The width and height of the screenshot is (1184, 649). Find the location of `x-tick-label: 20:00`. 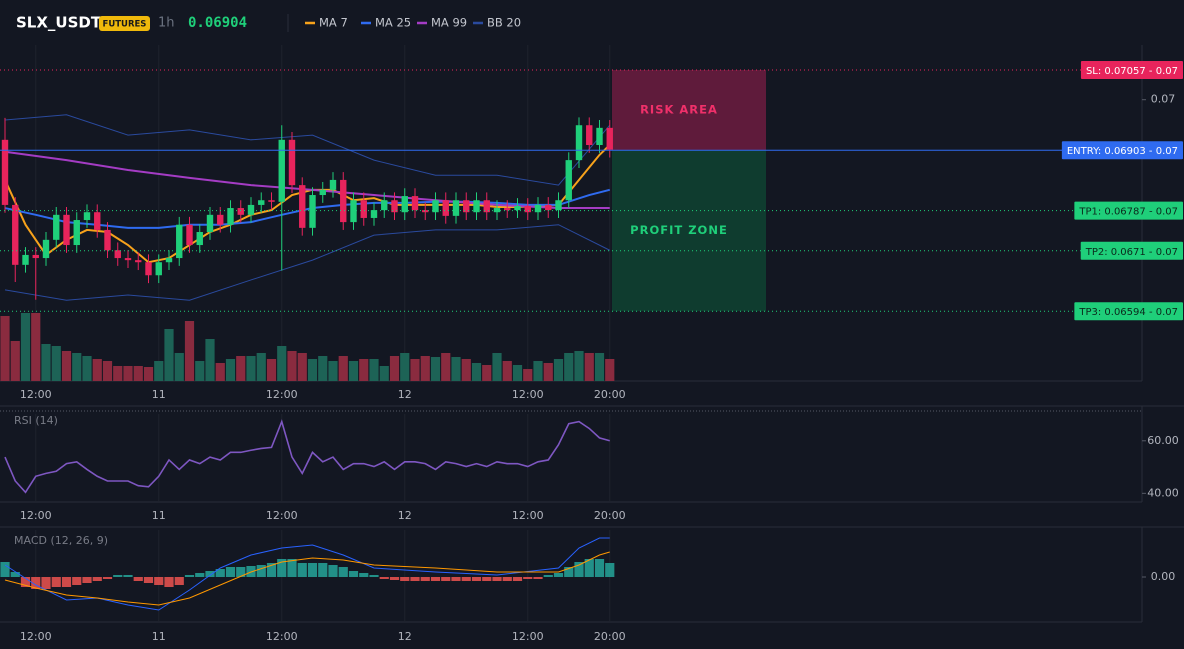

x-tick-label: 20:00 is located at coordinates (610, 394).